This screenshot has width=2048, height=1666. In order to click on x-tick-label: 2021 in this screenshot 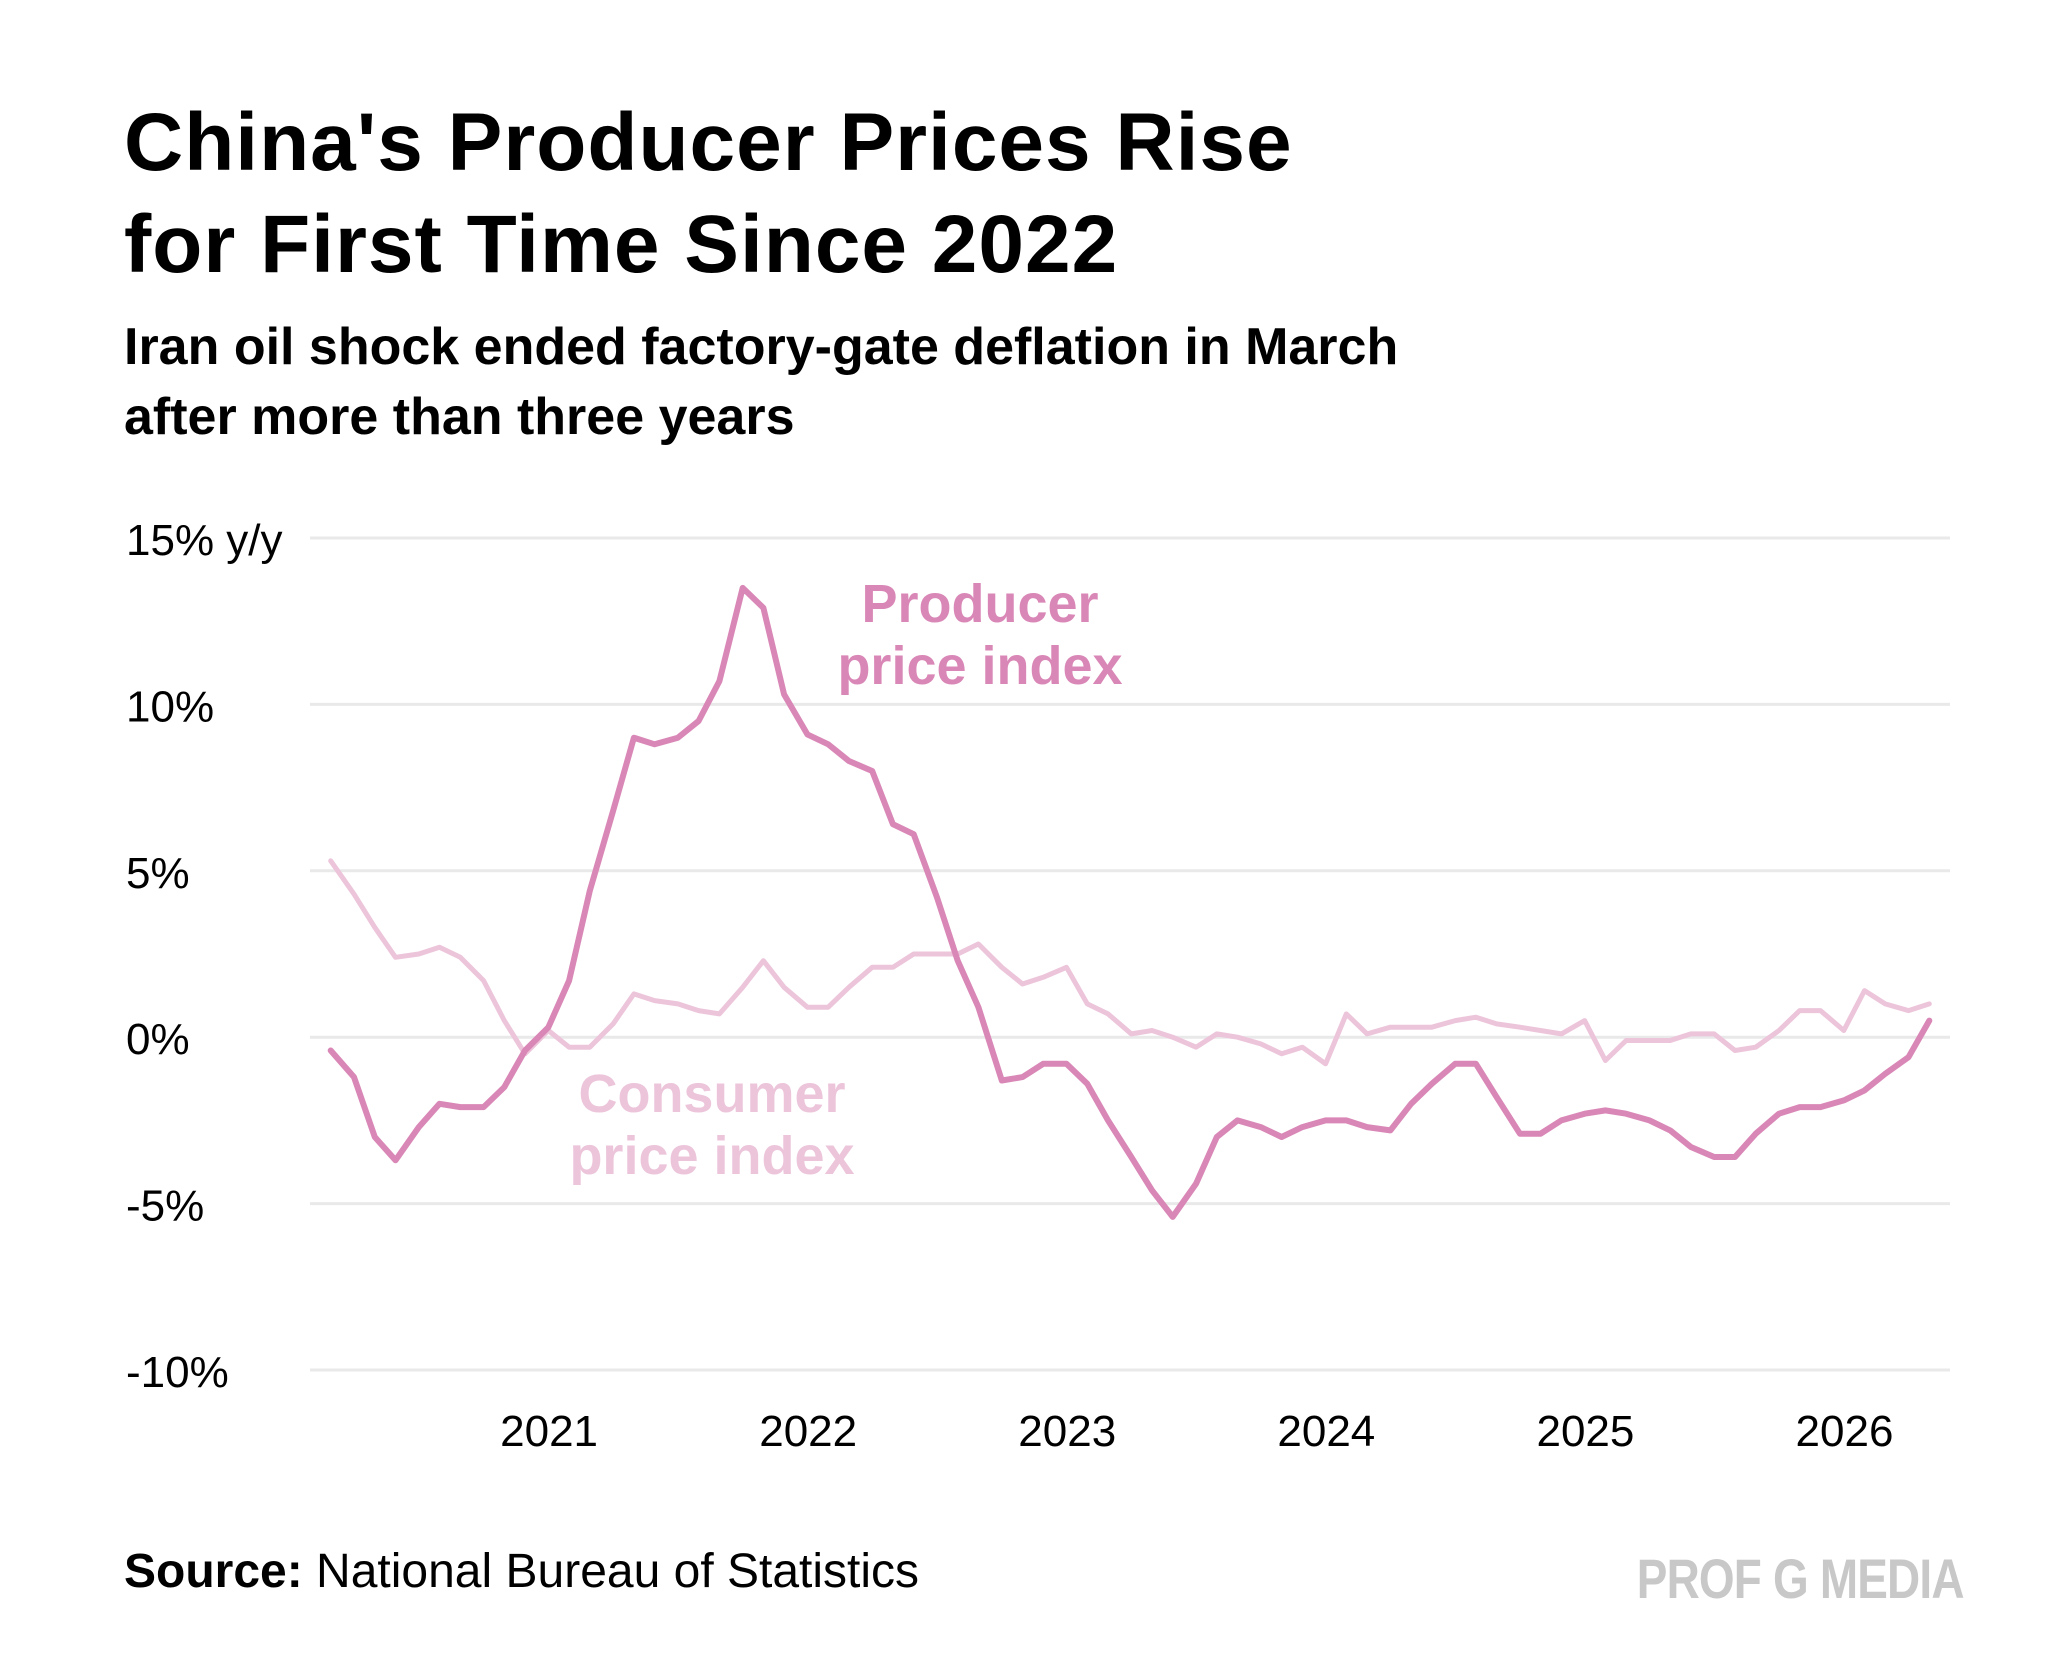, I will do `click(549, 1431)`.